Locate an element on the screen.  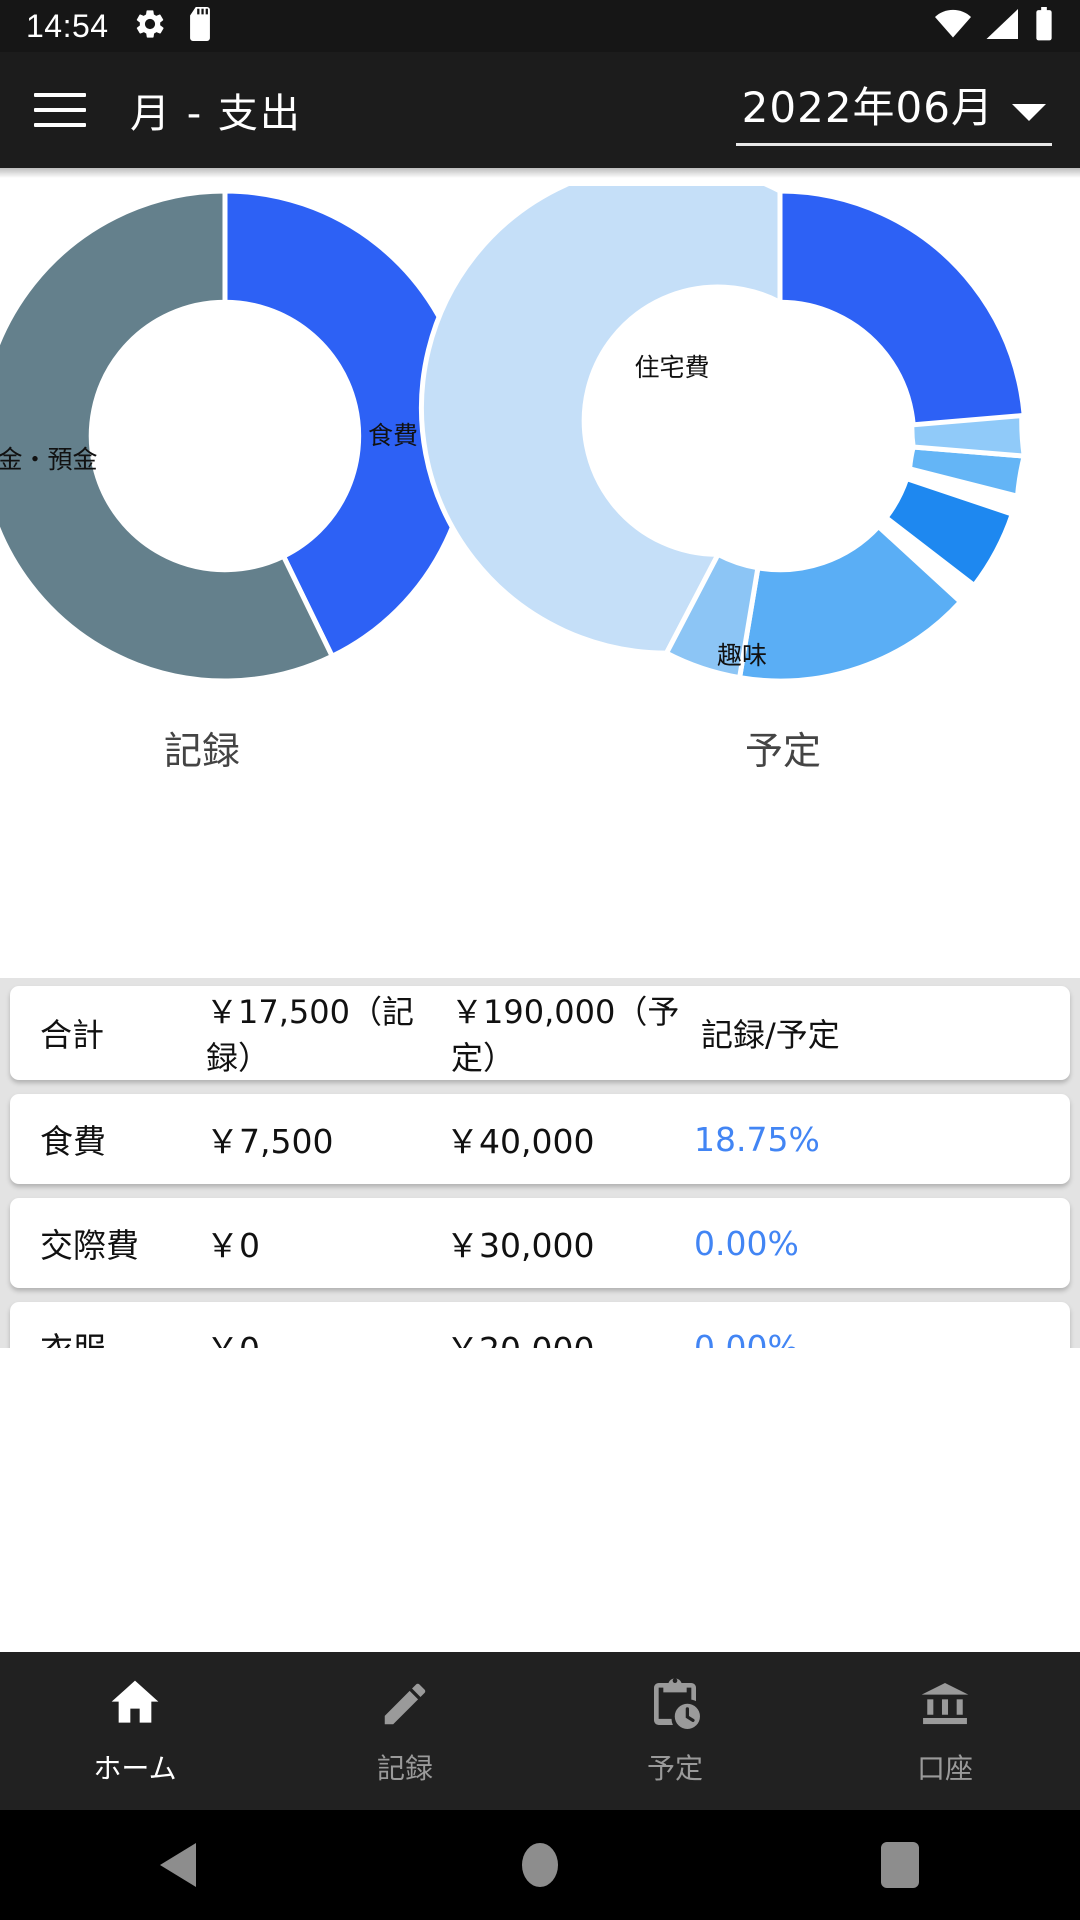
donut-slice-hobby is located at coordinates (850, 603).